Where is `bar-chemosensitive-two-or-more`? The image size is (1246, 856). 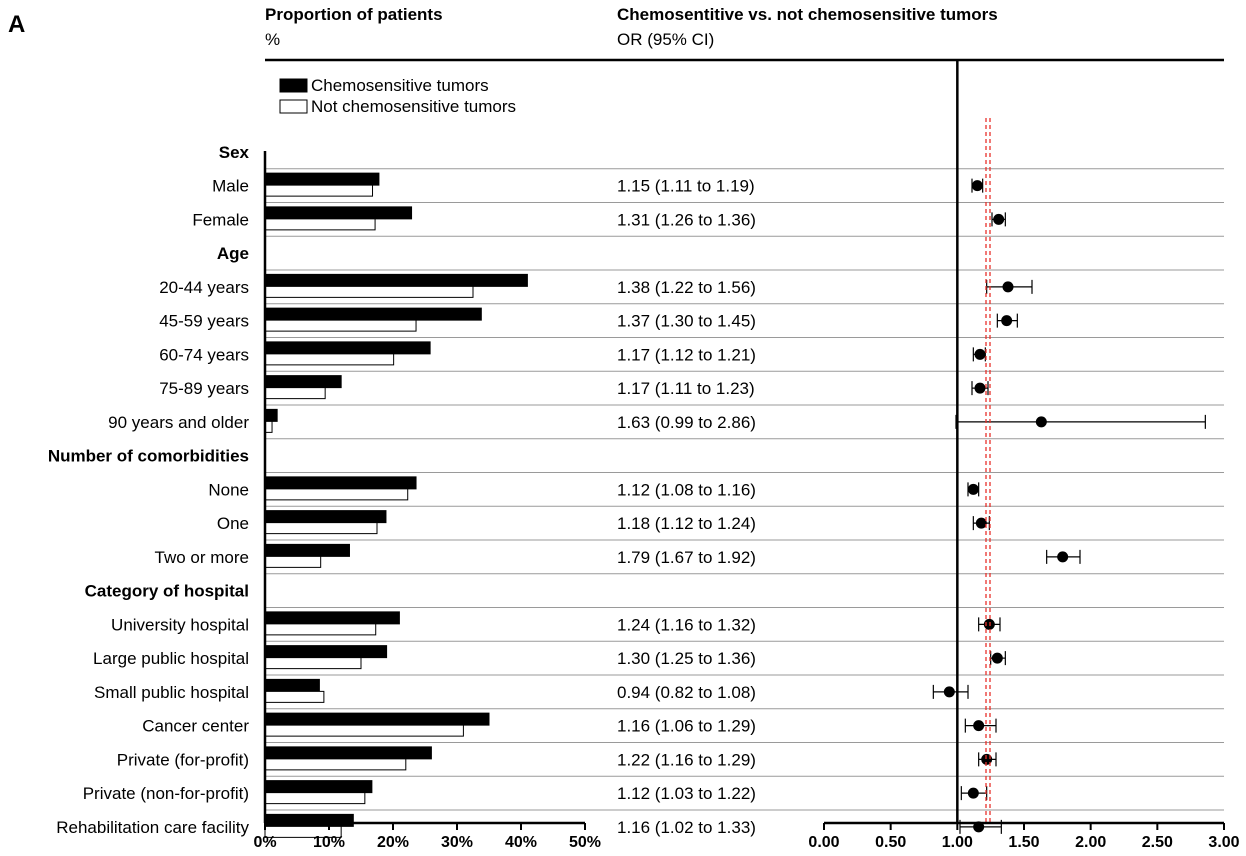 bar-chemosensitive-two-or-more is located at coordinates (307, 550).